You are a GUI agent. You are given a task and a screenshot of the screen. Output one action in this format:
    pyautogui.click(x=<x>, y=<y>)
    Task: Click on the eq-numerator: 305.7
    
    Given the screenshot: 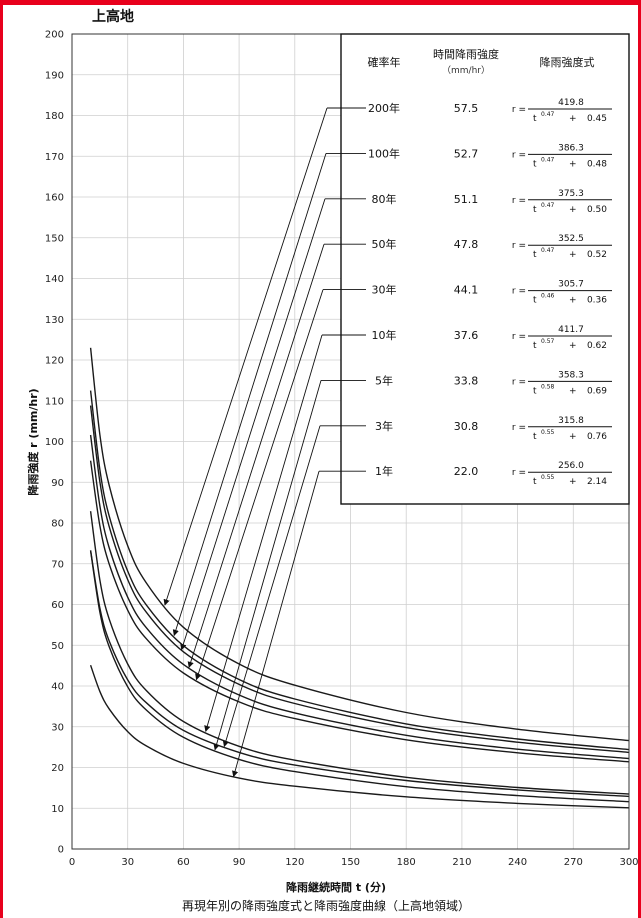 What is the action you would take?
    pyautogui.click(x=571, y=285)
    